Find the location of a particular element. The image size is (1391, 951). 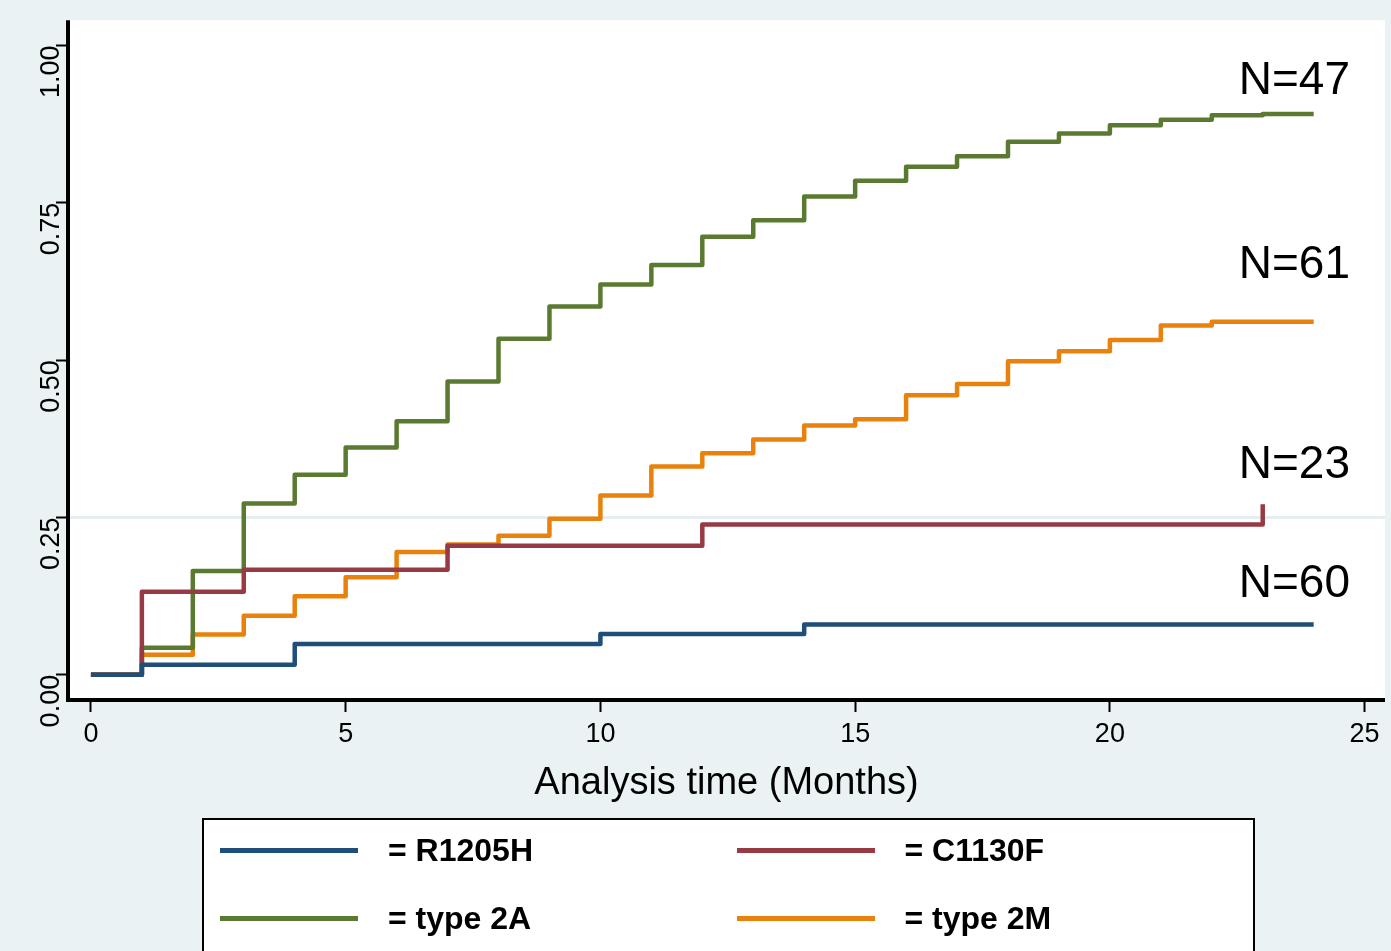

annotation: N=60 is located at coordinates (1294, 581).